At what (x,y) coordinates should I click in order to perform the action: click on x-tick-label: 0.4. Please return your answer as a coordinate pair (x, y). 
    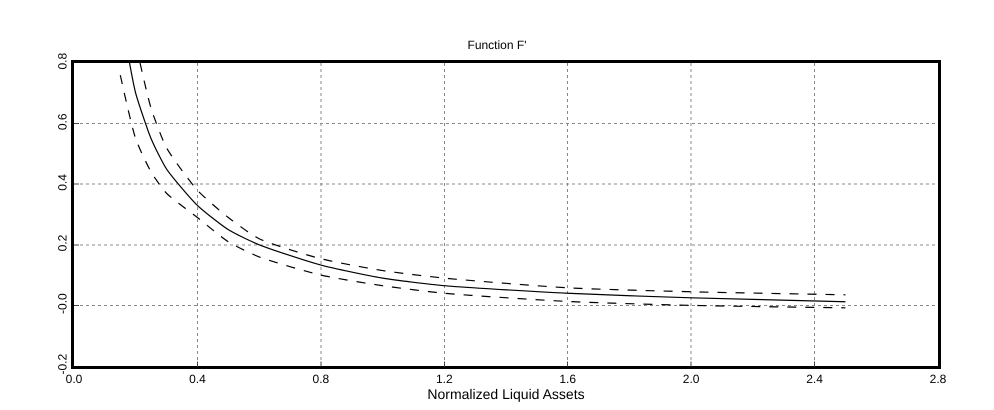
    Looking at the image, I should click on (197, 379).